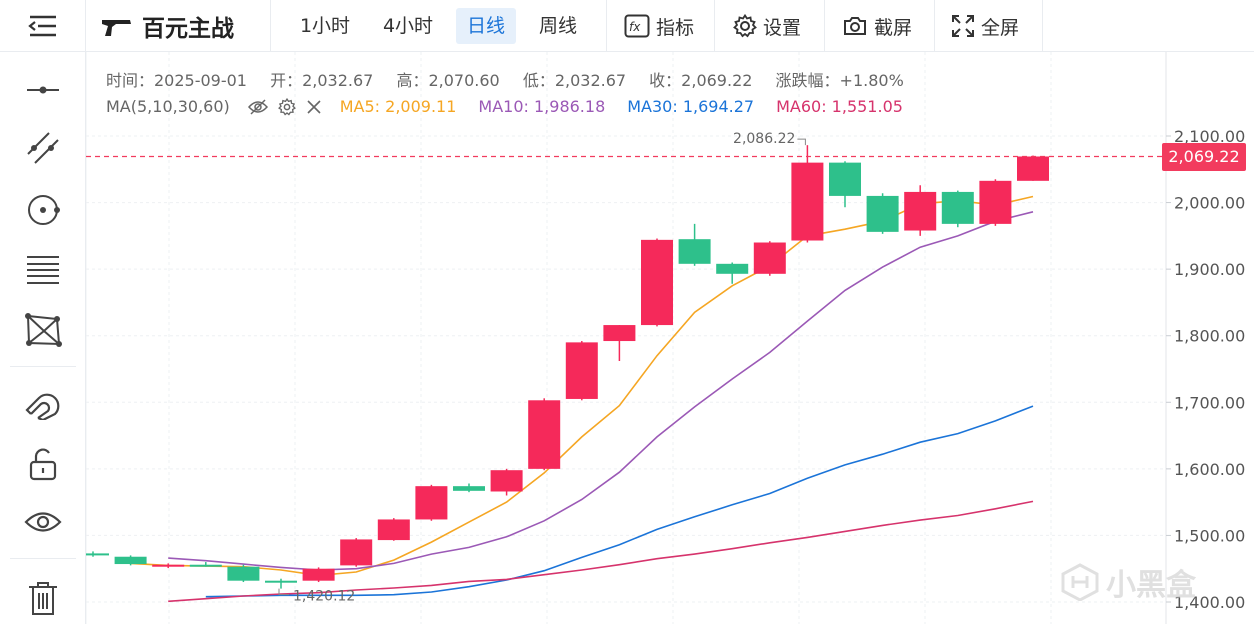  I want to click on y-tick-label: 1,600.00, so click(1209, 469).